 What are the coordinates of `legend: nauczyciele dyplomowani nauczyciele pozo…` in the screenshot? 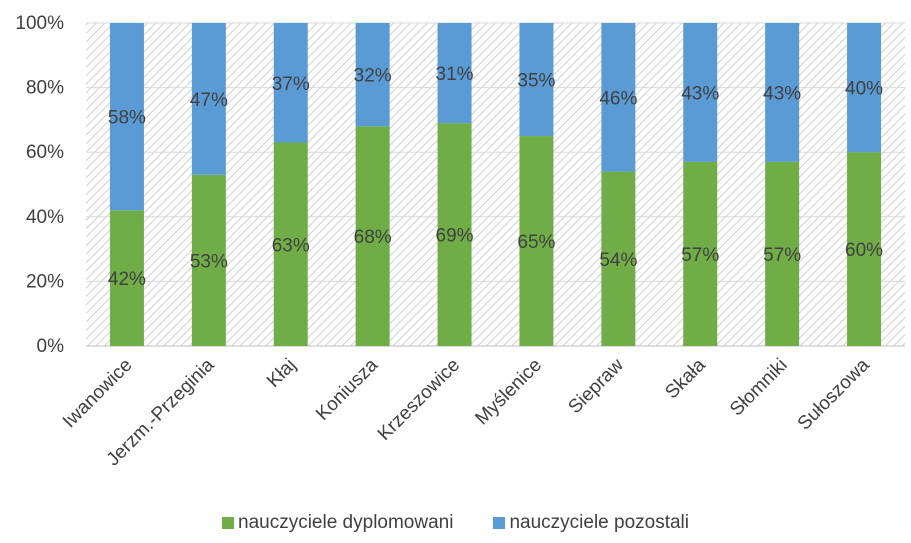 It's located at (455, 523).